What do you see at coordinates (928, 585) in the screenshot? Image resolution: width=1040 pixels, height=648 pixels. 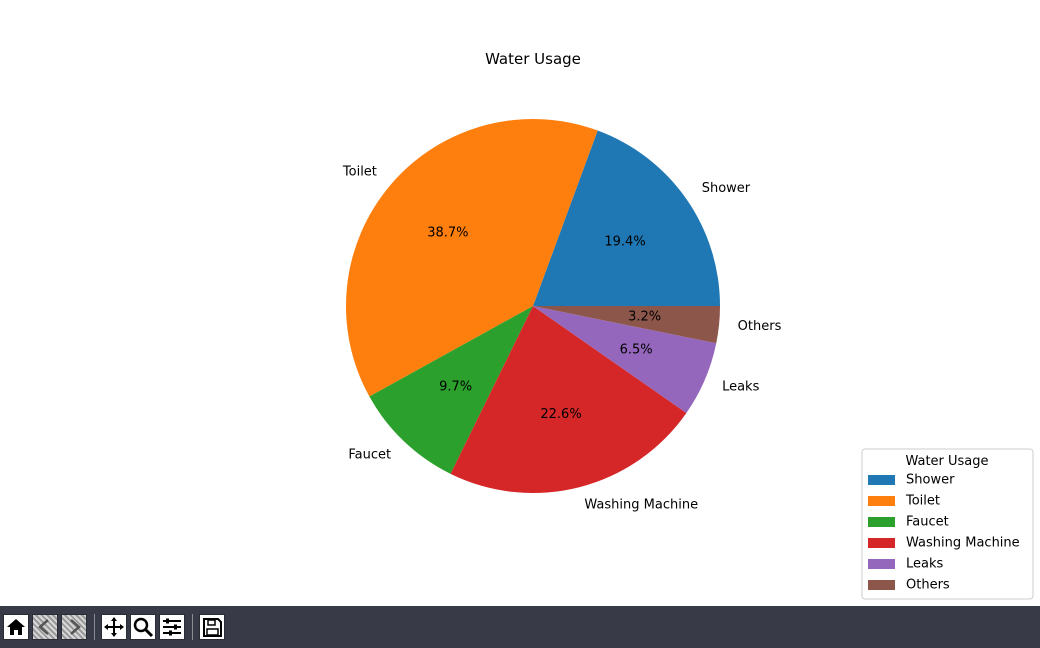 I see `legend-label-others: Others` at bounding box center [928, 585].